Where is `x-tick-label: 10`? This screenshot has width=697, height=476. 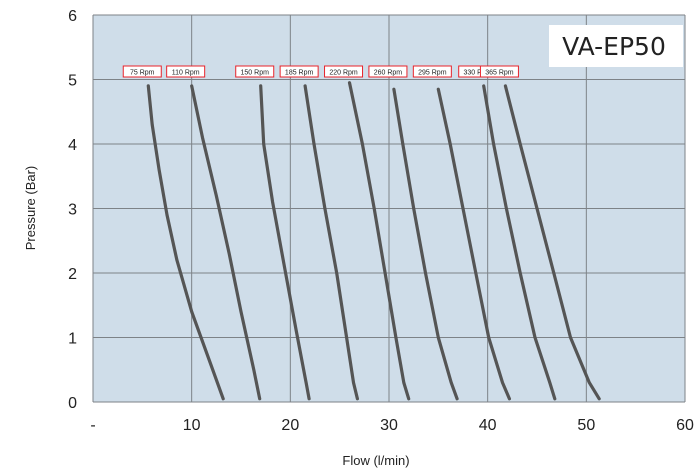
x-tick-label: 10 is located at coordinates (192, 425).